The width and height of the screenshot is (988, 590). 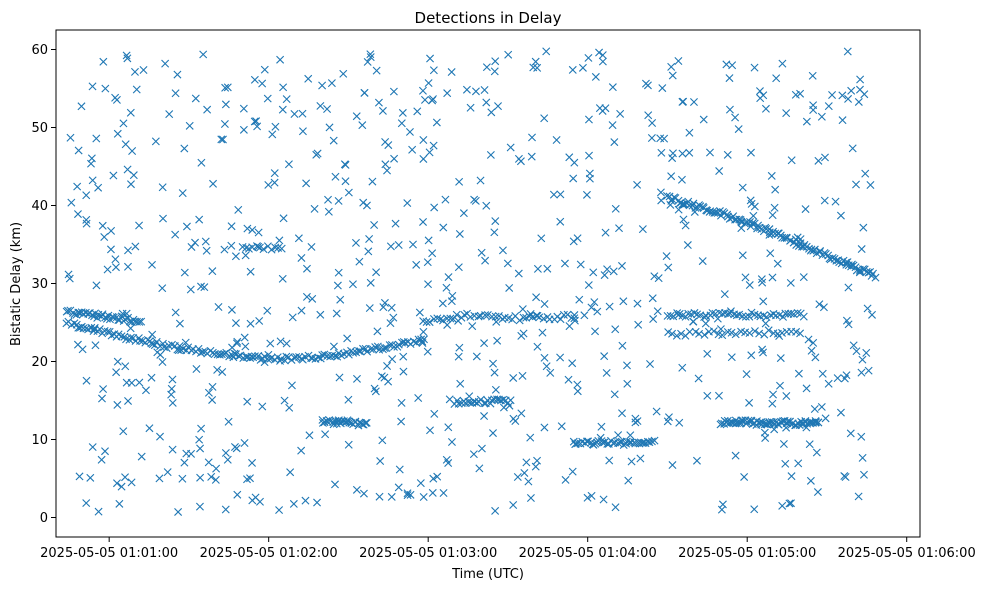 What do you see at coordinates (16, 284) in the screenshot?
I see `y-axis-label: Bistatic Delay (km)` at bounding box center [16, 284].